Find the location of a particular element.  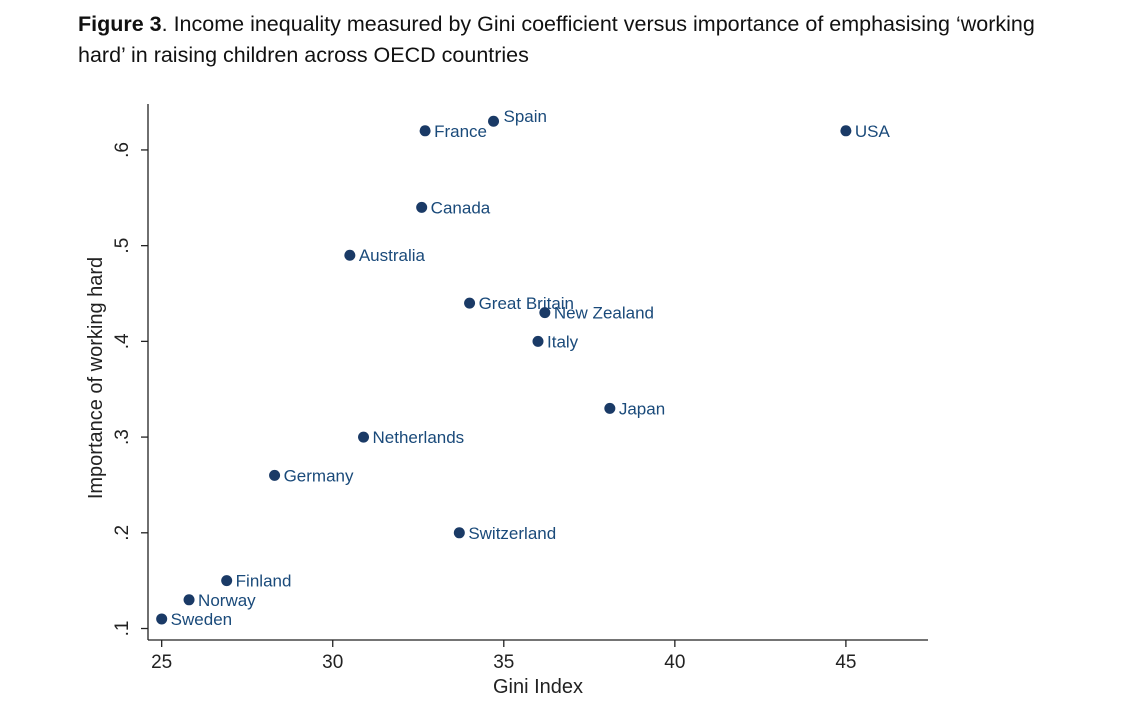

data-point-label: Italy is located at coordinates (563, 341).